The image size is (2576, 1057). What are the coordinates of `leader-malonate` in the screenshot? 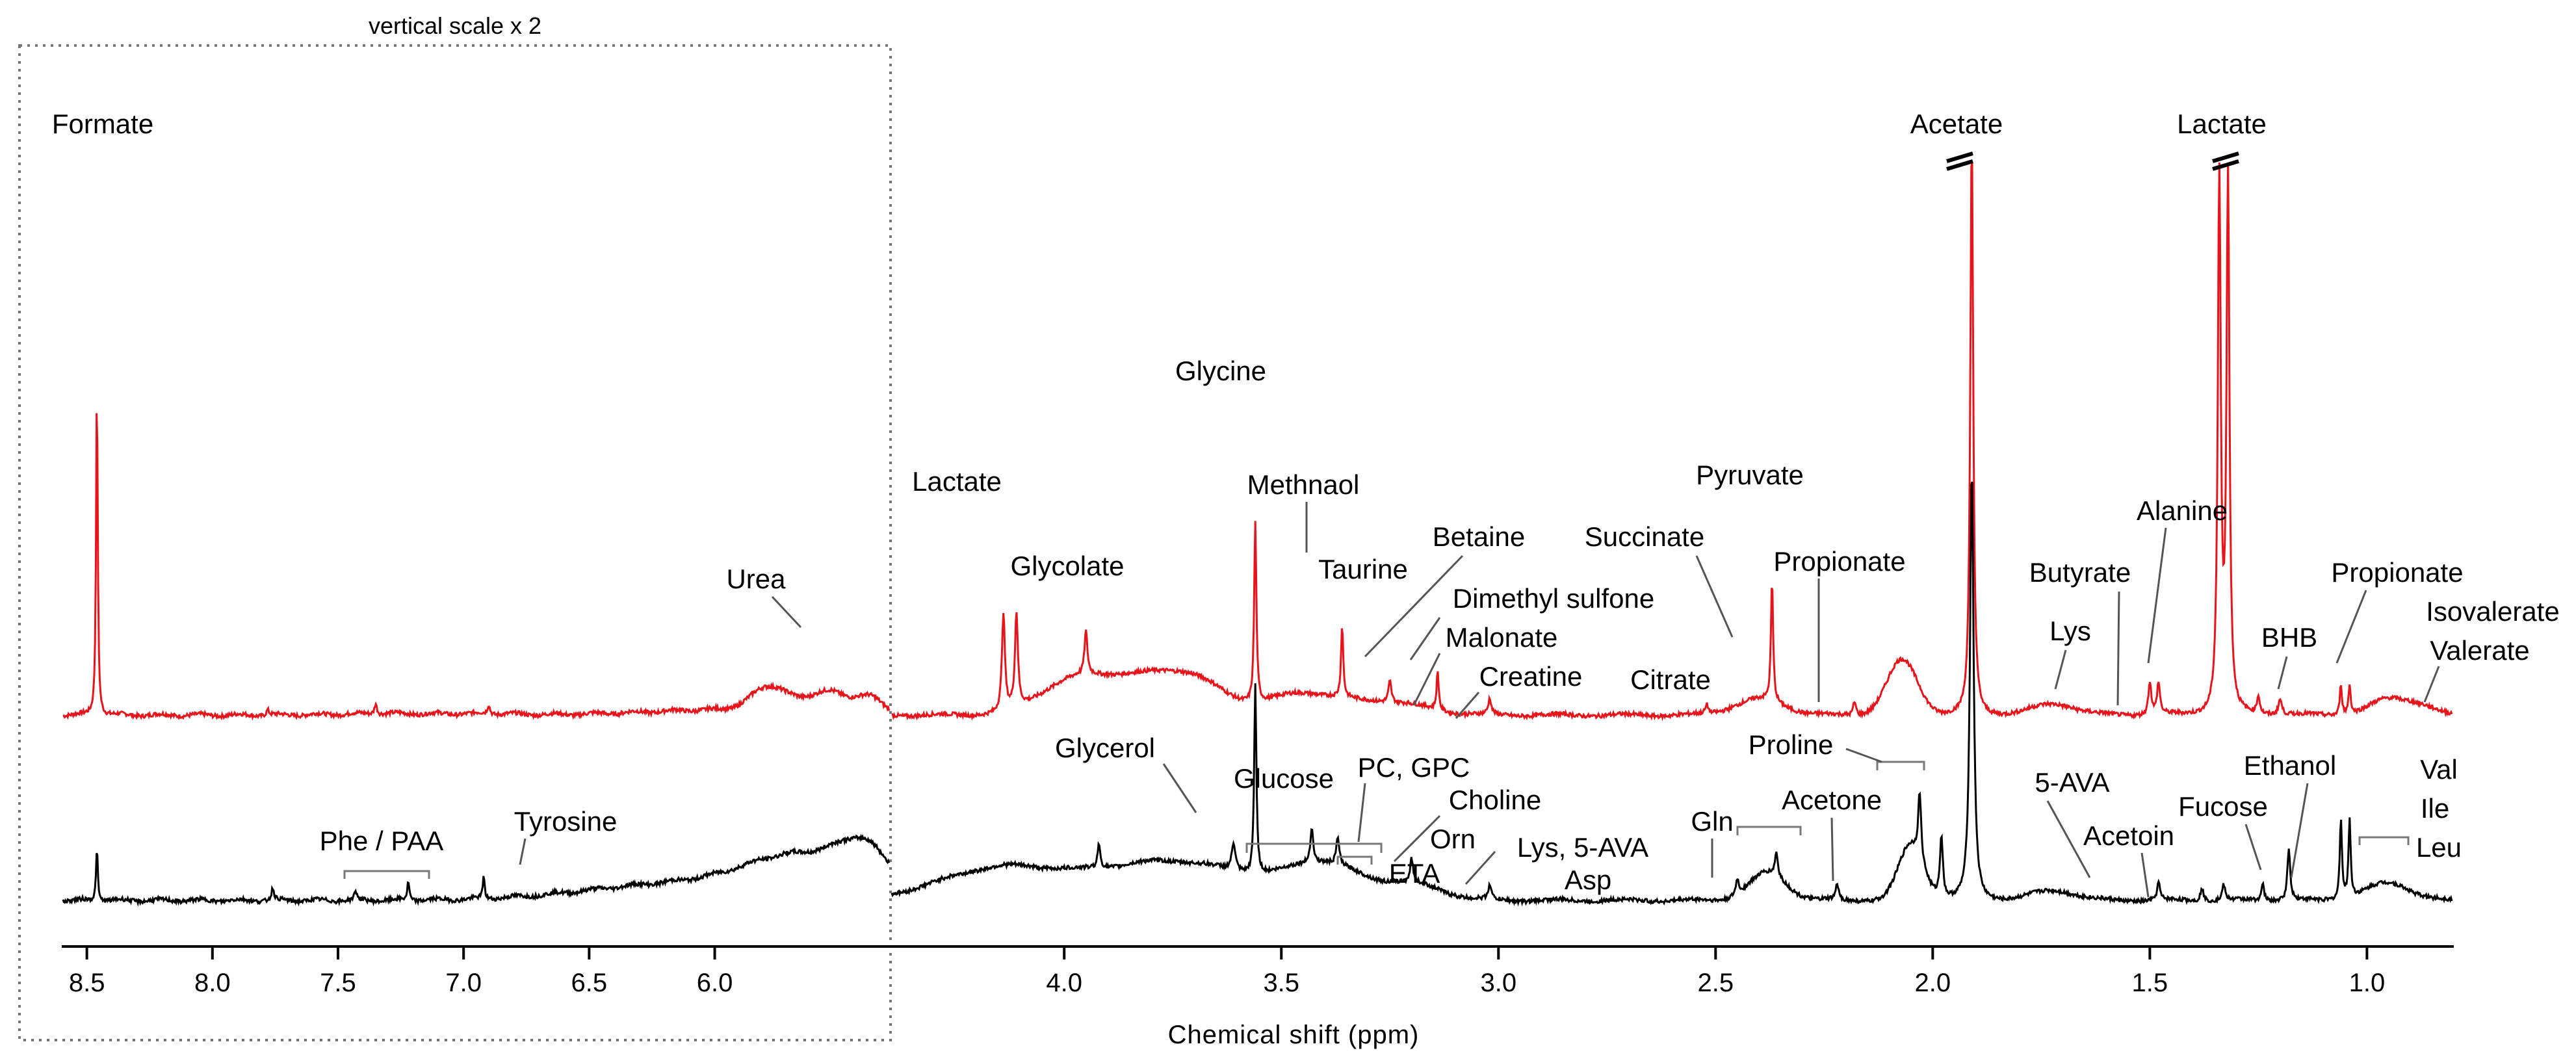 It's located at (1426, 679).